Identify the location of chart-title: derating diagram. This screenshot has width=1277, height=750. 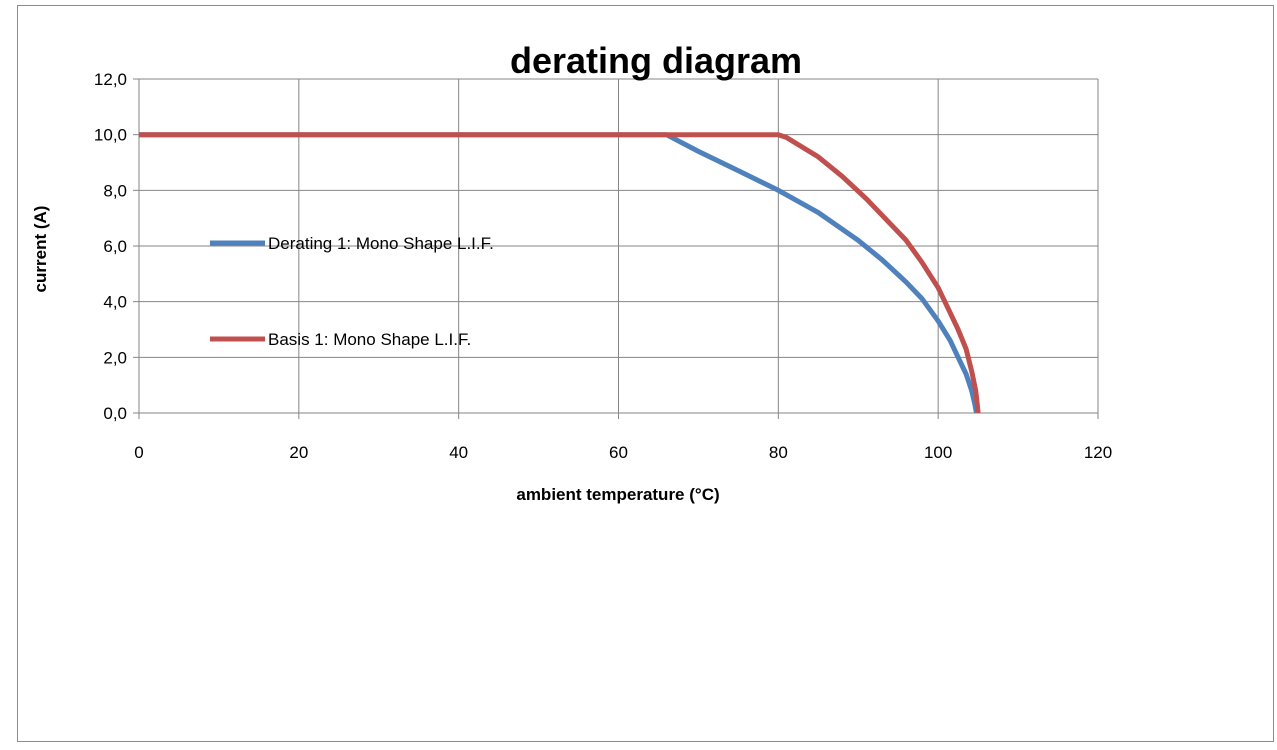
(656, 60).